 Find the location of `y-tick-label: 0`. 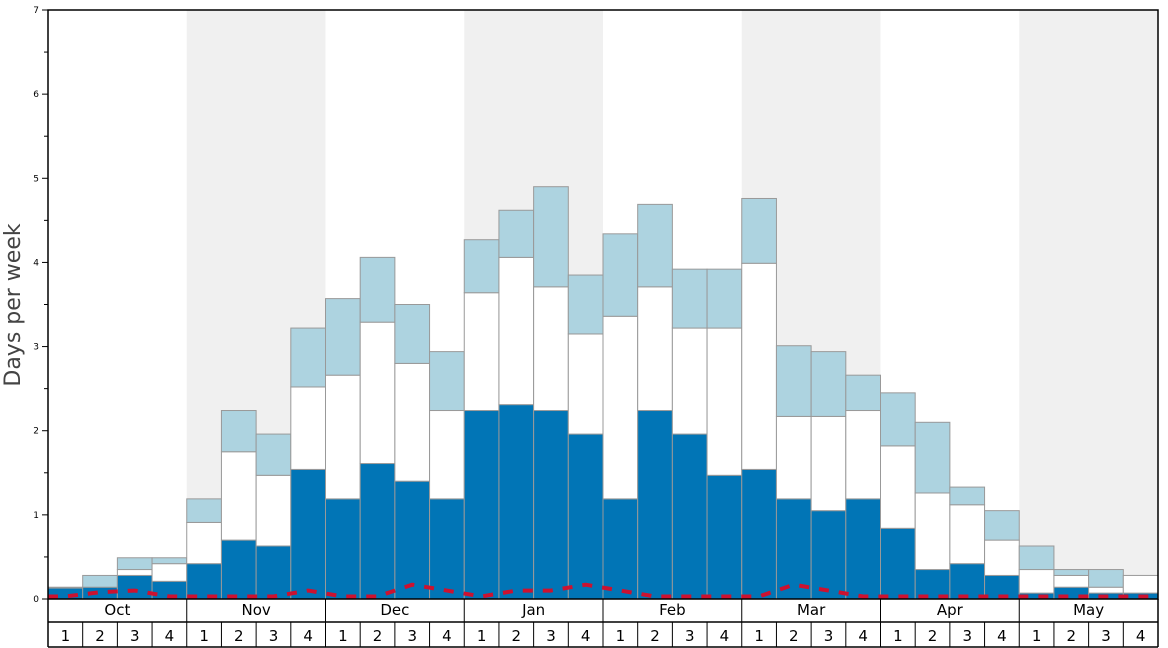

y-tick-label: 0 is located at coordinates (36, 600).